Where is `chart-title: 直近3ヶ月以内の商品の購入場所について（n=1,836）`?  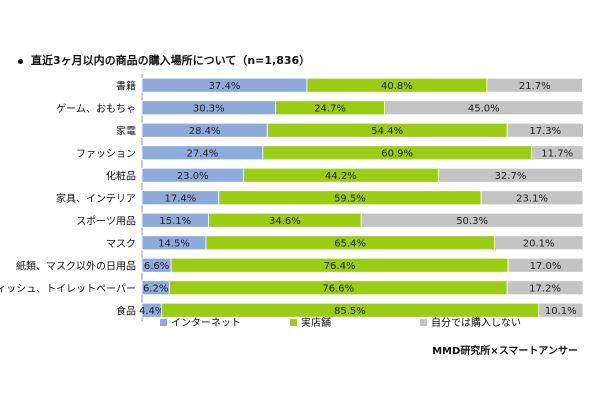 chart-title: 直近3ヶ月以内の商品の購入場所について（n=1,836） is located at coordinates (164, 60).